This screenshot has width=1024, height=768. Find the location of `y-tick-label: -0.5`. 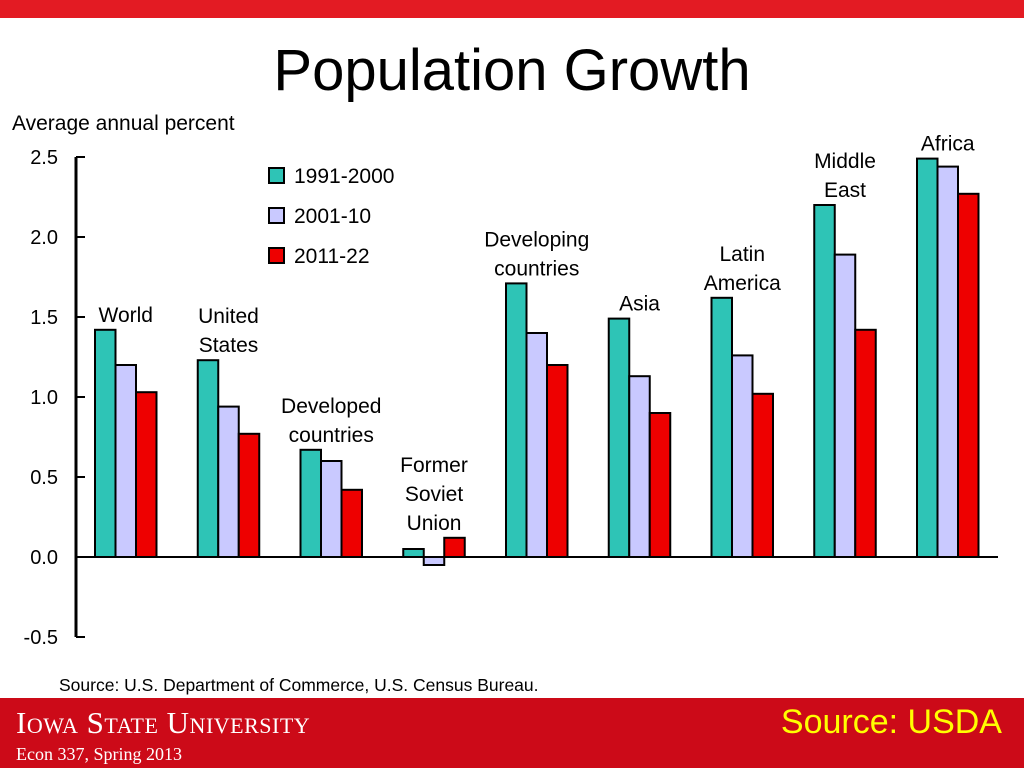

y-tick-label: -0.5 is located at coordinates (41, 638).